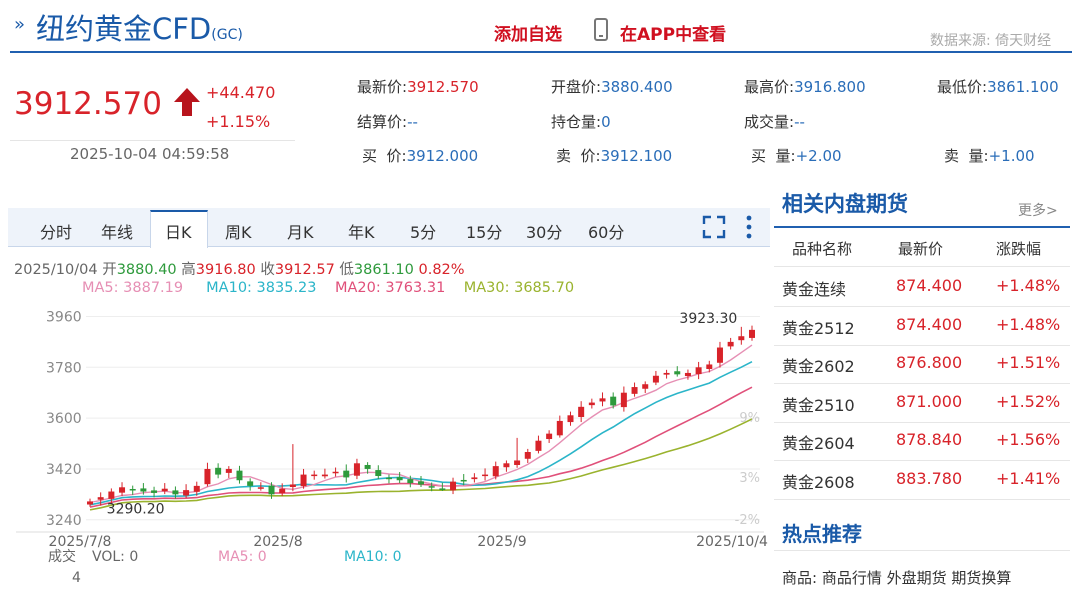  Describe the element at coordinates (921, 249) in the screenshot. I see `col-header-price: 最新价` at that location.